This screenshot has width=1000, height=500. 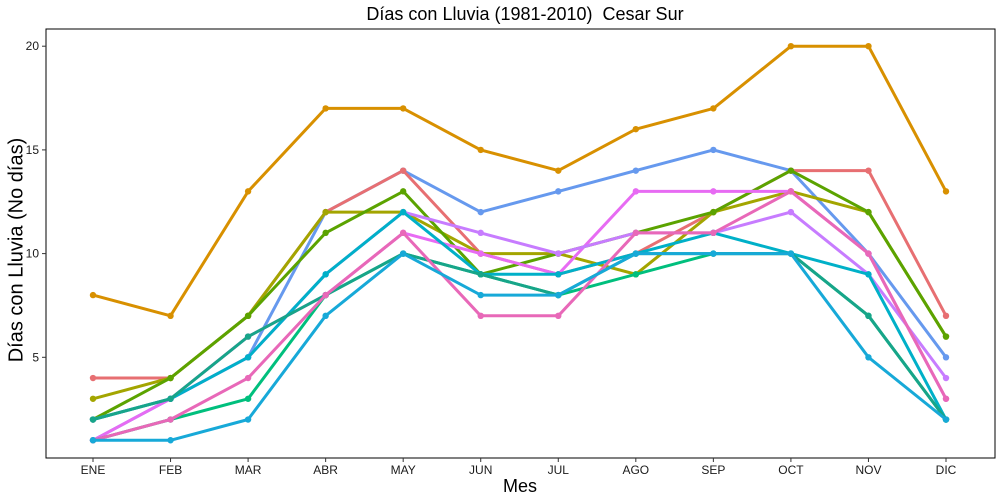 What do you see at coordinates (325, 470) in the screenshot?
I see `x-tick-label: ABR` at bounding box center [325, 470].